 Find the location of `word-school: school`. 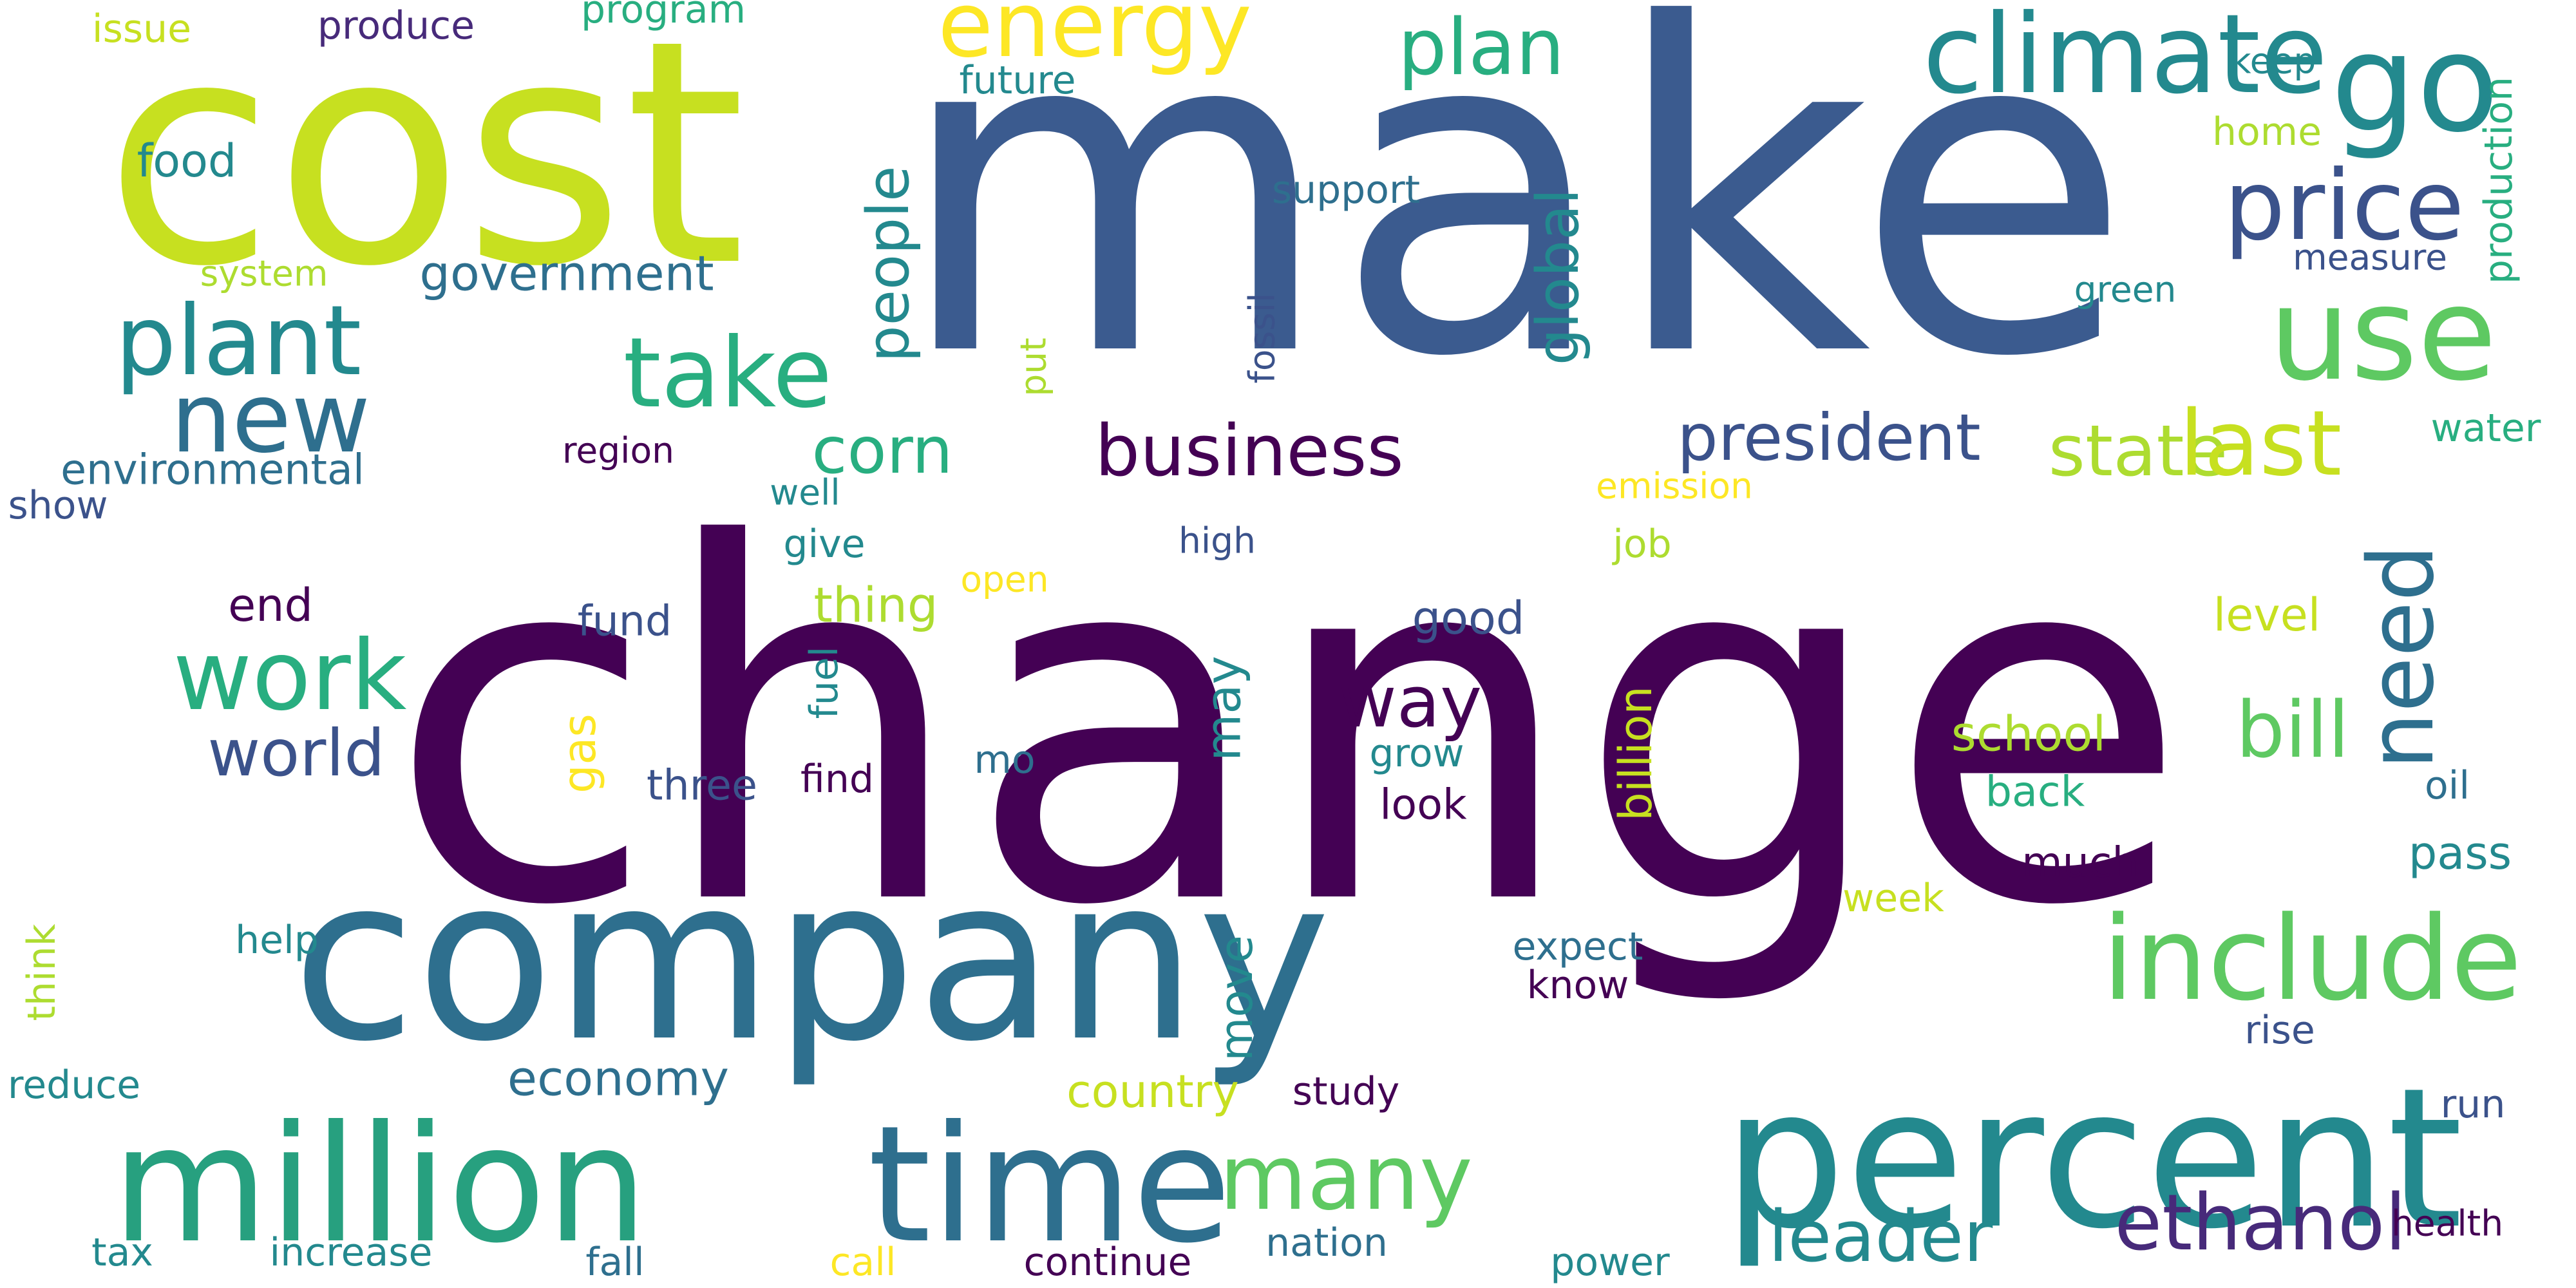

word-school: school is located at coordinates (2029, 733).